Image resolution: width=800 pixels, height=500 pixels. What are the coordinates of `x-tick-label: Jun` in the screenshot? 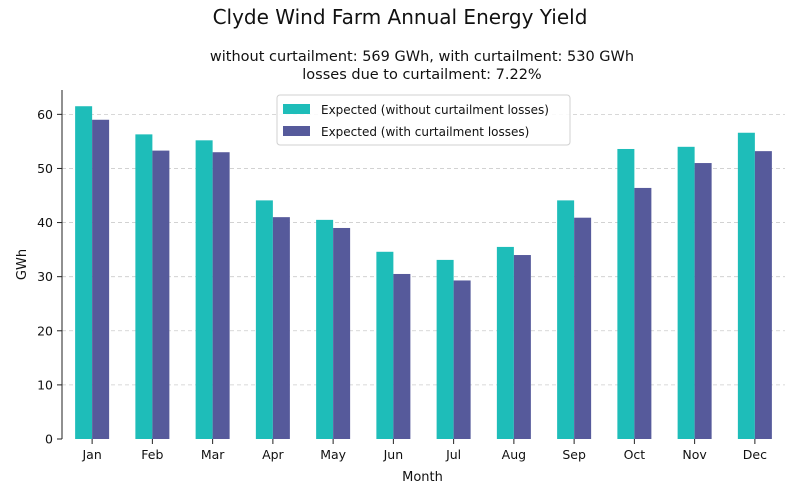 It's located at (393, 454).